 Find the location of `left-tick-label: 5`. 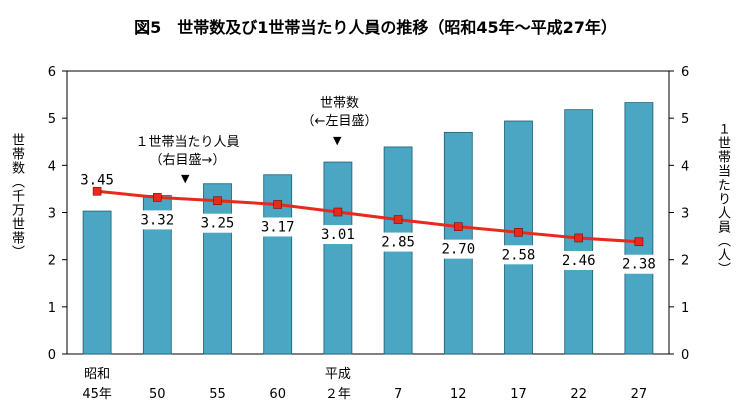

left-tick-label: 5 is located at coordinates (52, 119).